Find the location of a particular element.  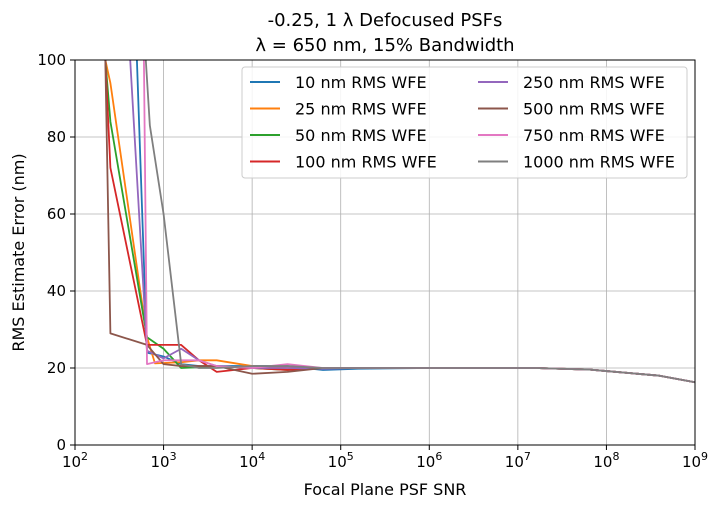

y-tick-label: 100 is located at coordinates (51, 60).